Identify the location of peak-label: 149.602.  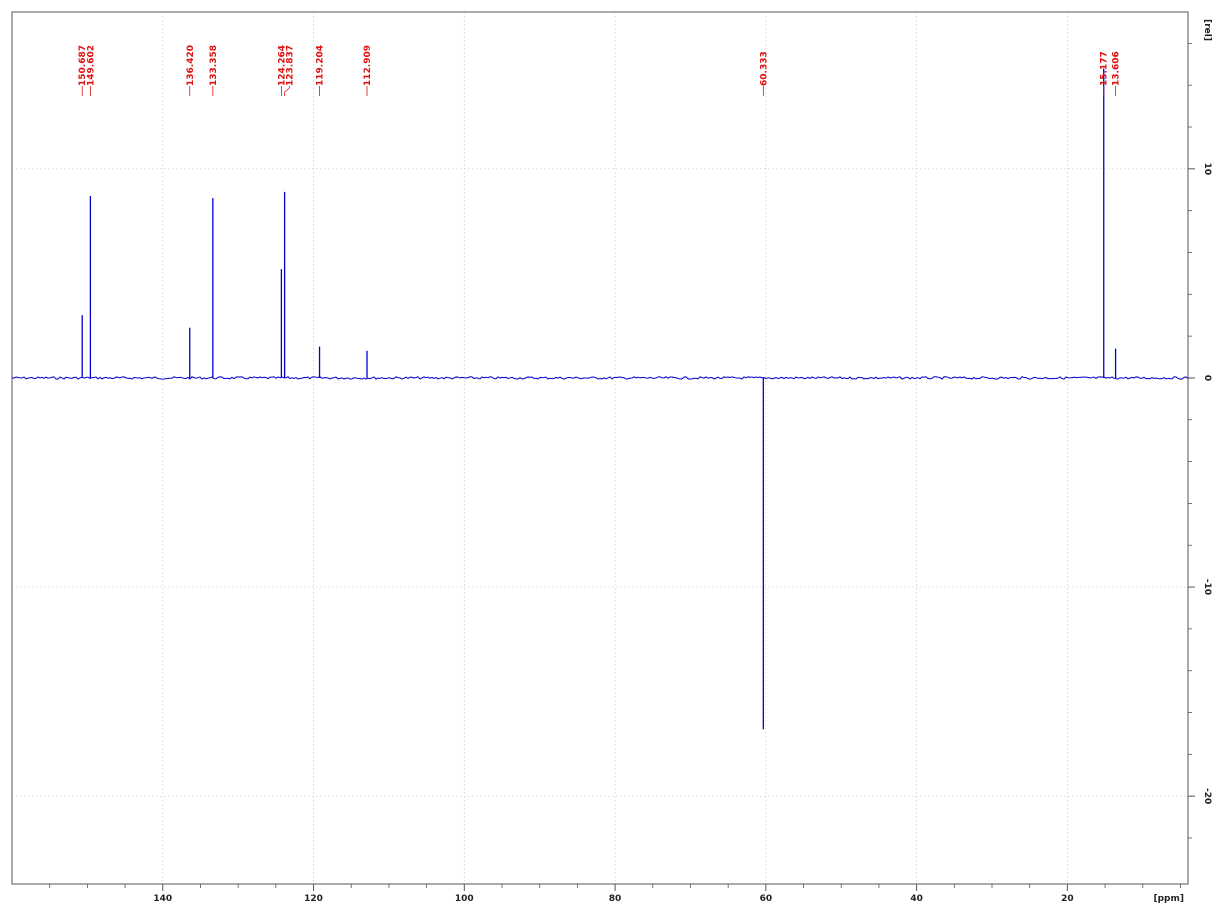
(91, 65).